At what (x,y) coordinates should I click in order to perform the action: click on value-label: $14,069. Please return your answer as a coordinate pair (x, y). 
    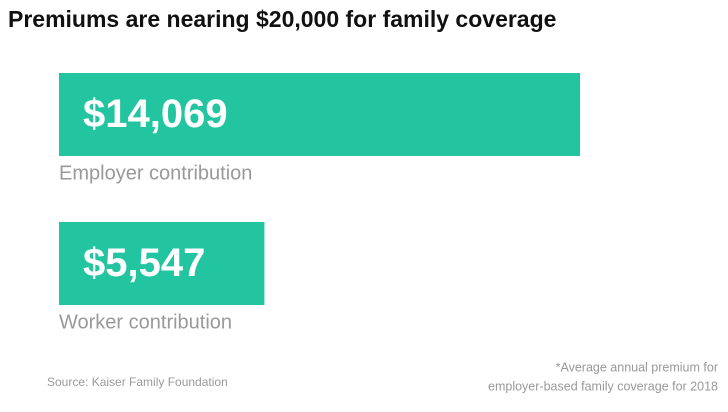
    Looking at the image, I should click on (155, 114).